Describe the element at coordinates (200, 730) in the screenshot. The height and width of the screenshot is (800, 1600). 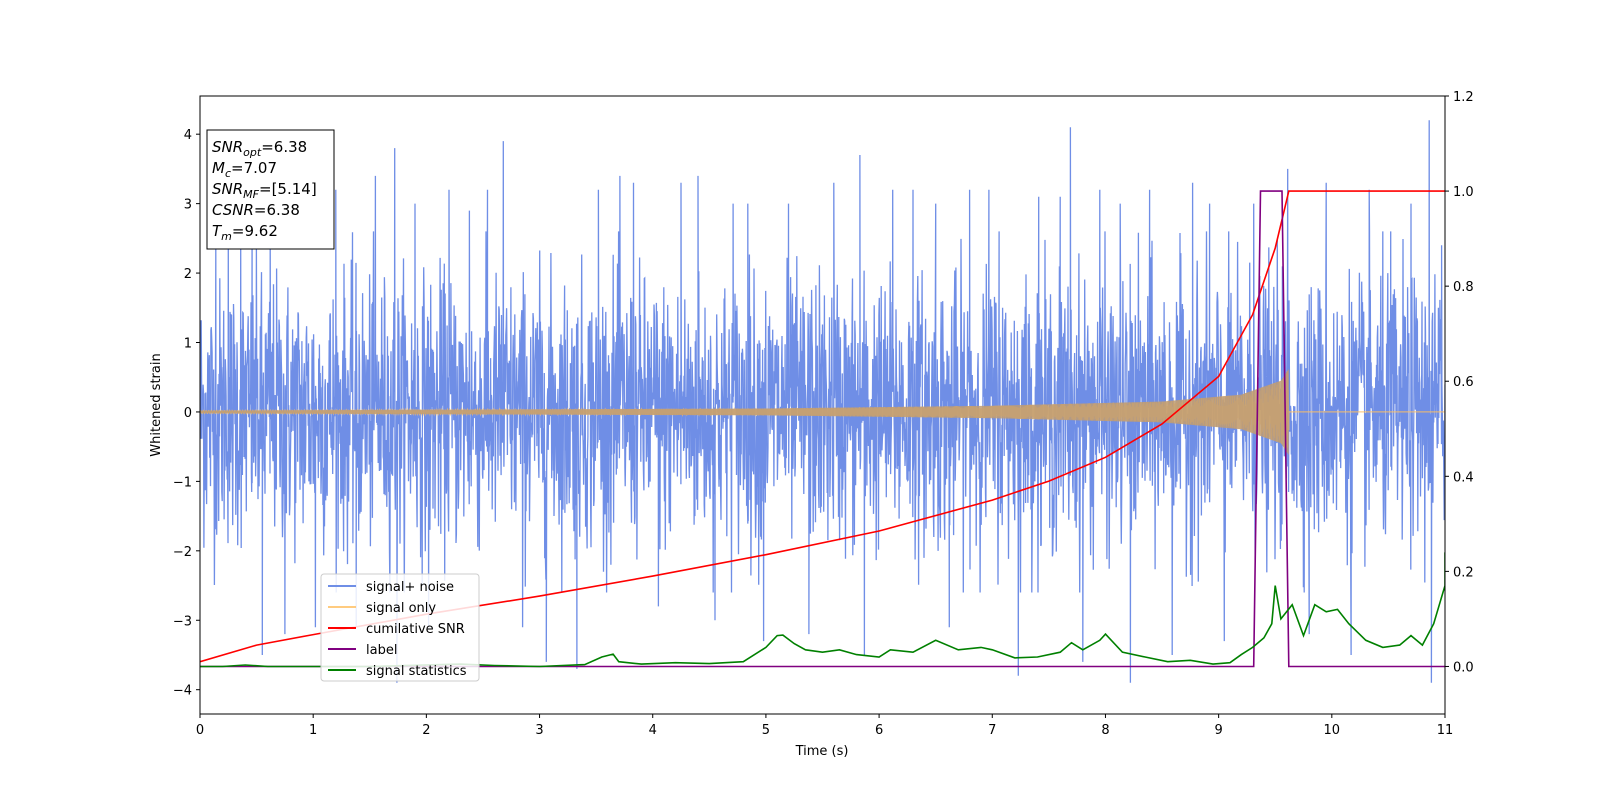
I see `x-tick-label: 0` at that location.